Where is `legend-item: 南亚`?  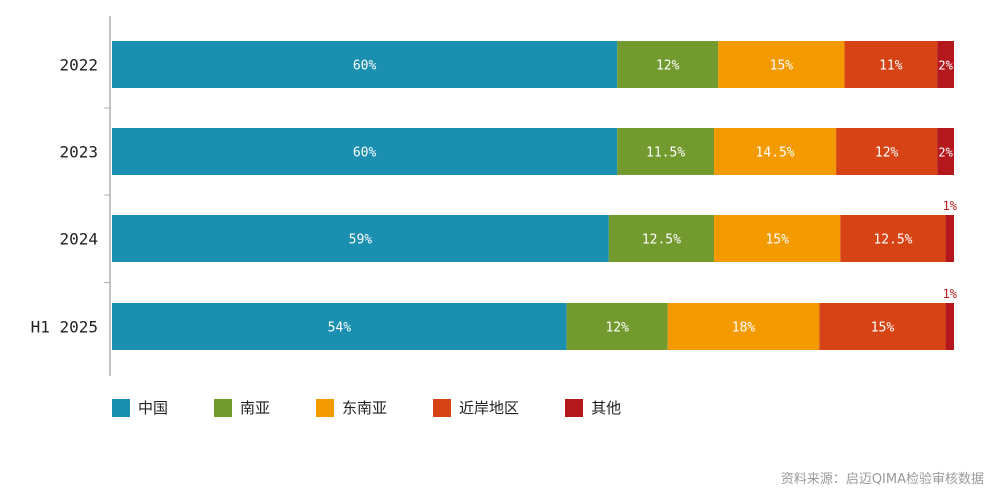
legend-item: 南亚 is located at coordinates (242, 407).